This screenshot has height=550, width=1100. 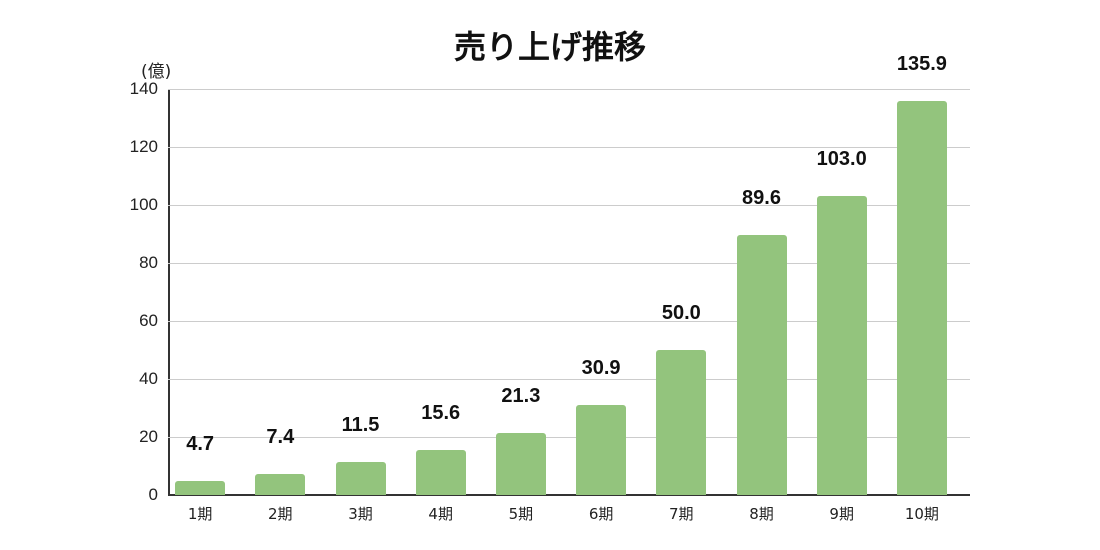 What do you see at coordinates (280, 436) in the screenshot?
I see `bar-value-label: 7.4` at bounding box center [280, 436].